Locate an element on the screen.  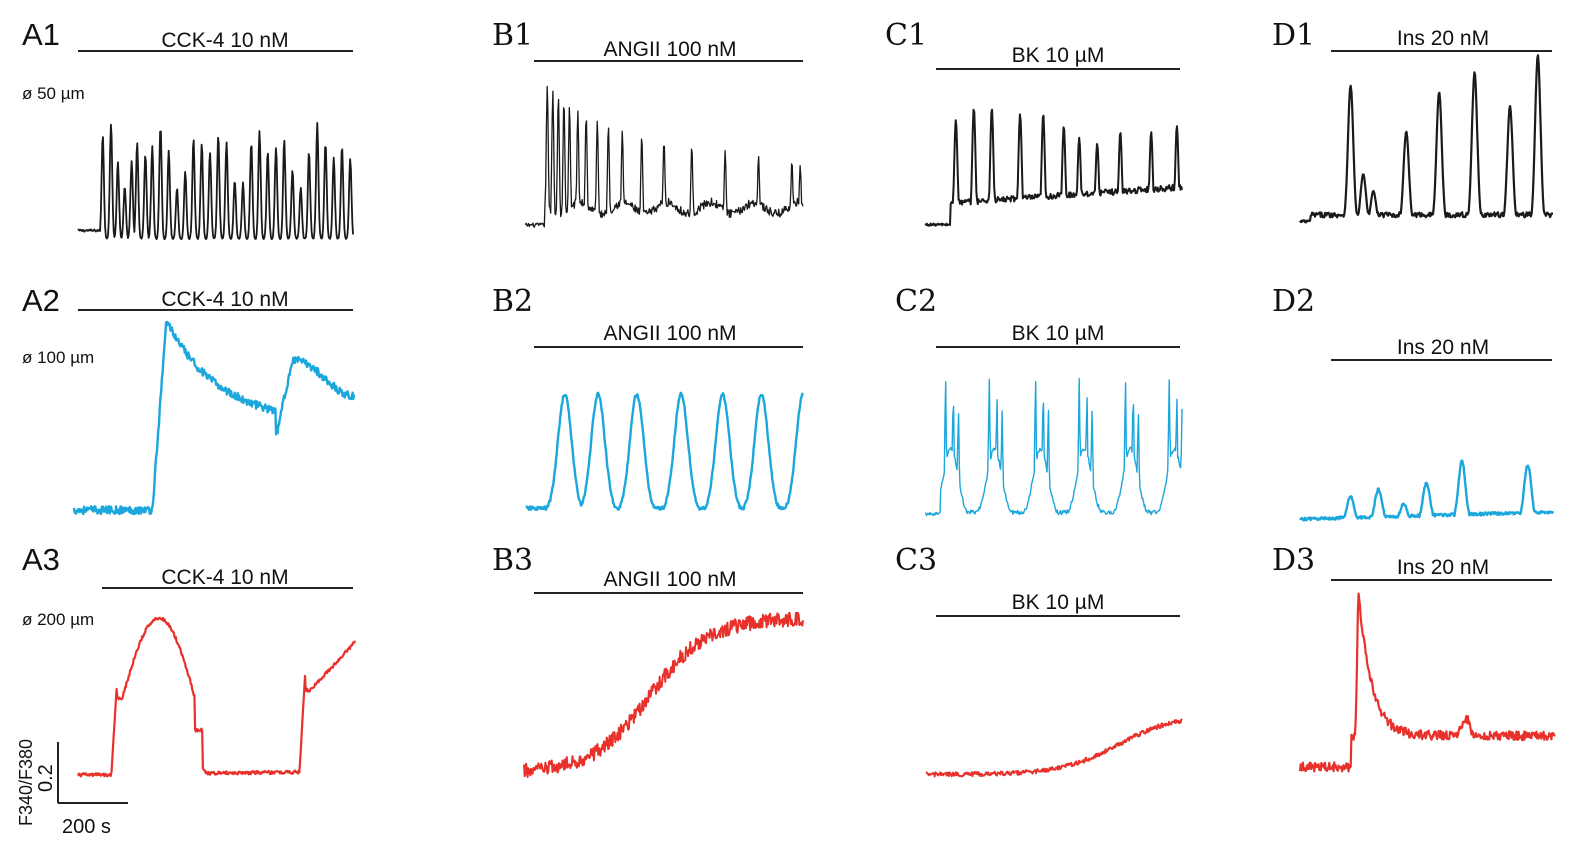
trace-C2 is located at coordinates (1053, 447).